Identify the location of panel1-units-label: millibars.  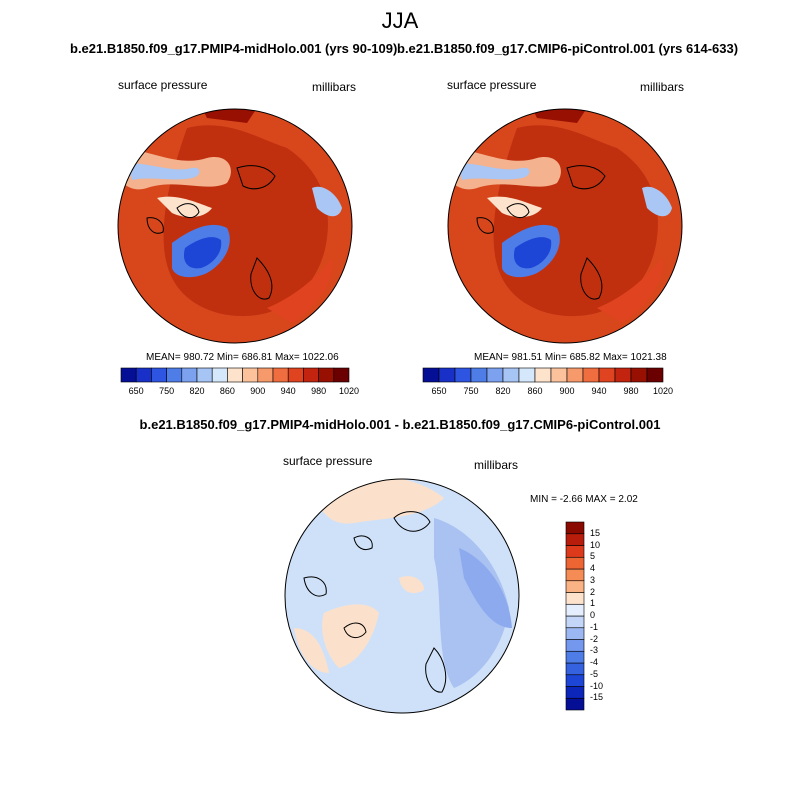
(334, 87).